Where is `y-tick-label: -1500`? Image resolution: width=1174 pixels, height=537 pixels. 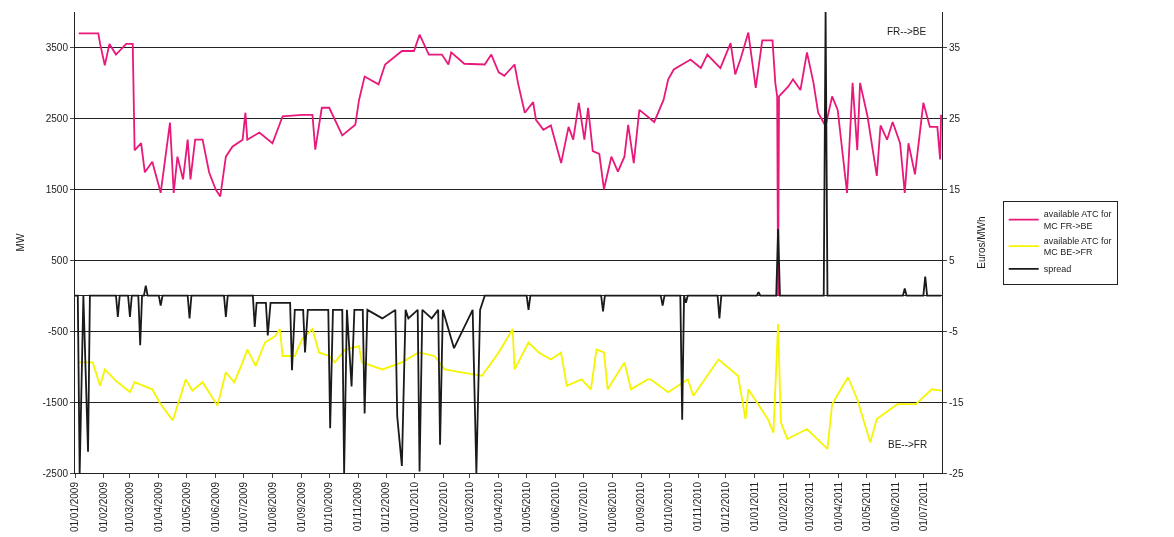
y-tick-label: -1500 is located at coordinates (55, 402).